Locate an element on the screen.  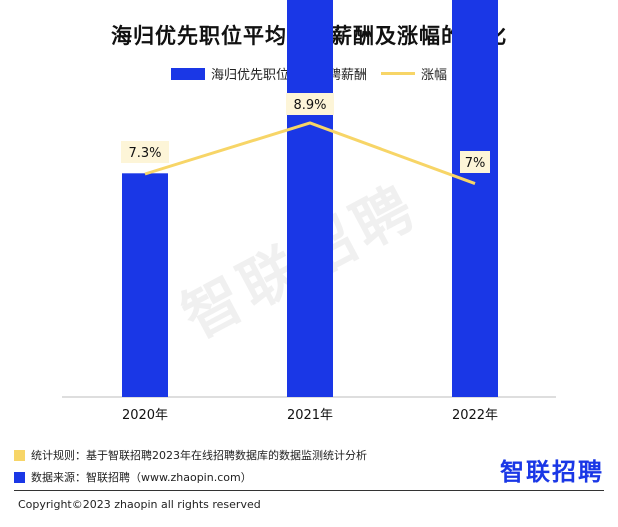
brand-logo: 智联招聘 is located at coordinates (552, 472).